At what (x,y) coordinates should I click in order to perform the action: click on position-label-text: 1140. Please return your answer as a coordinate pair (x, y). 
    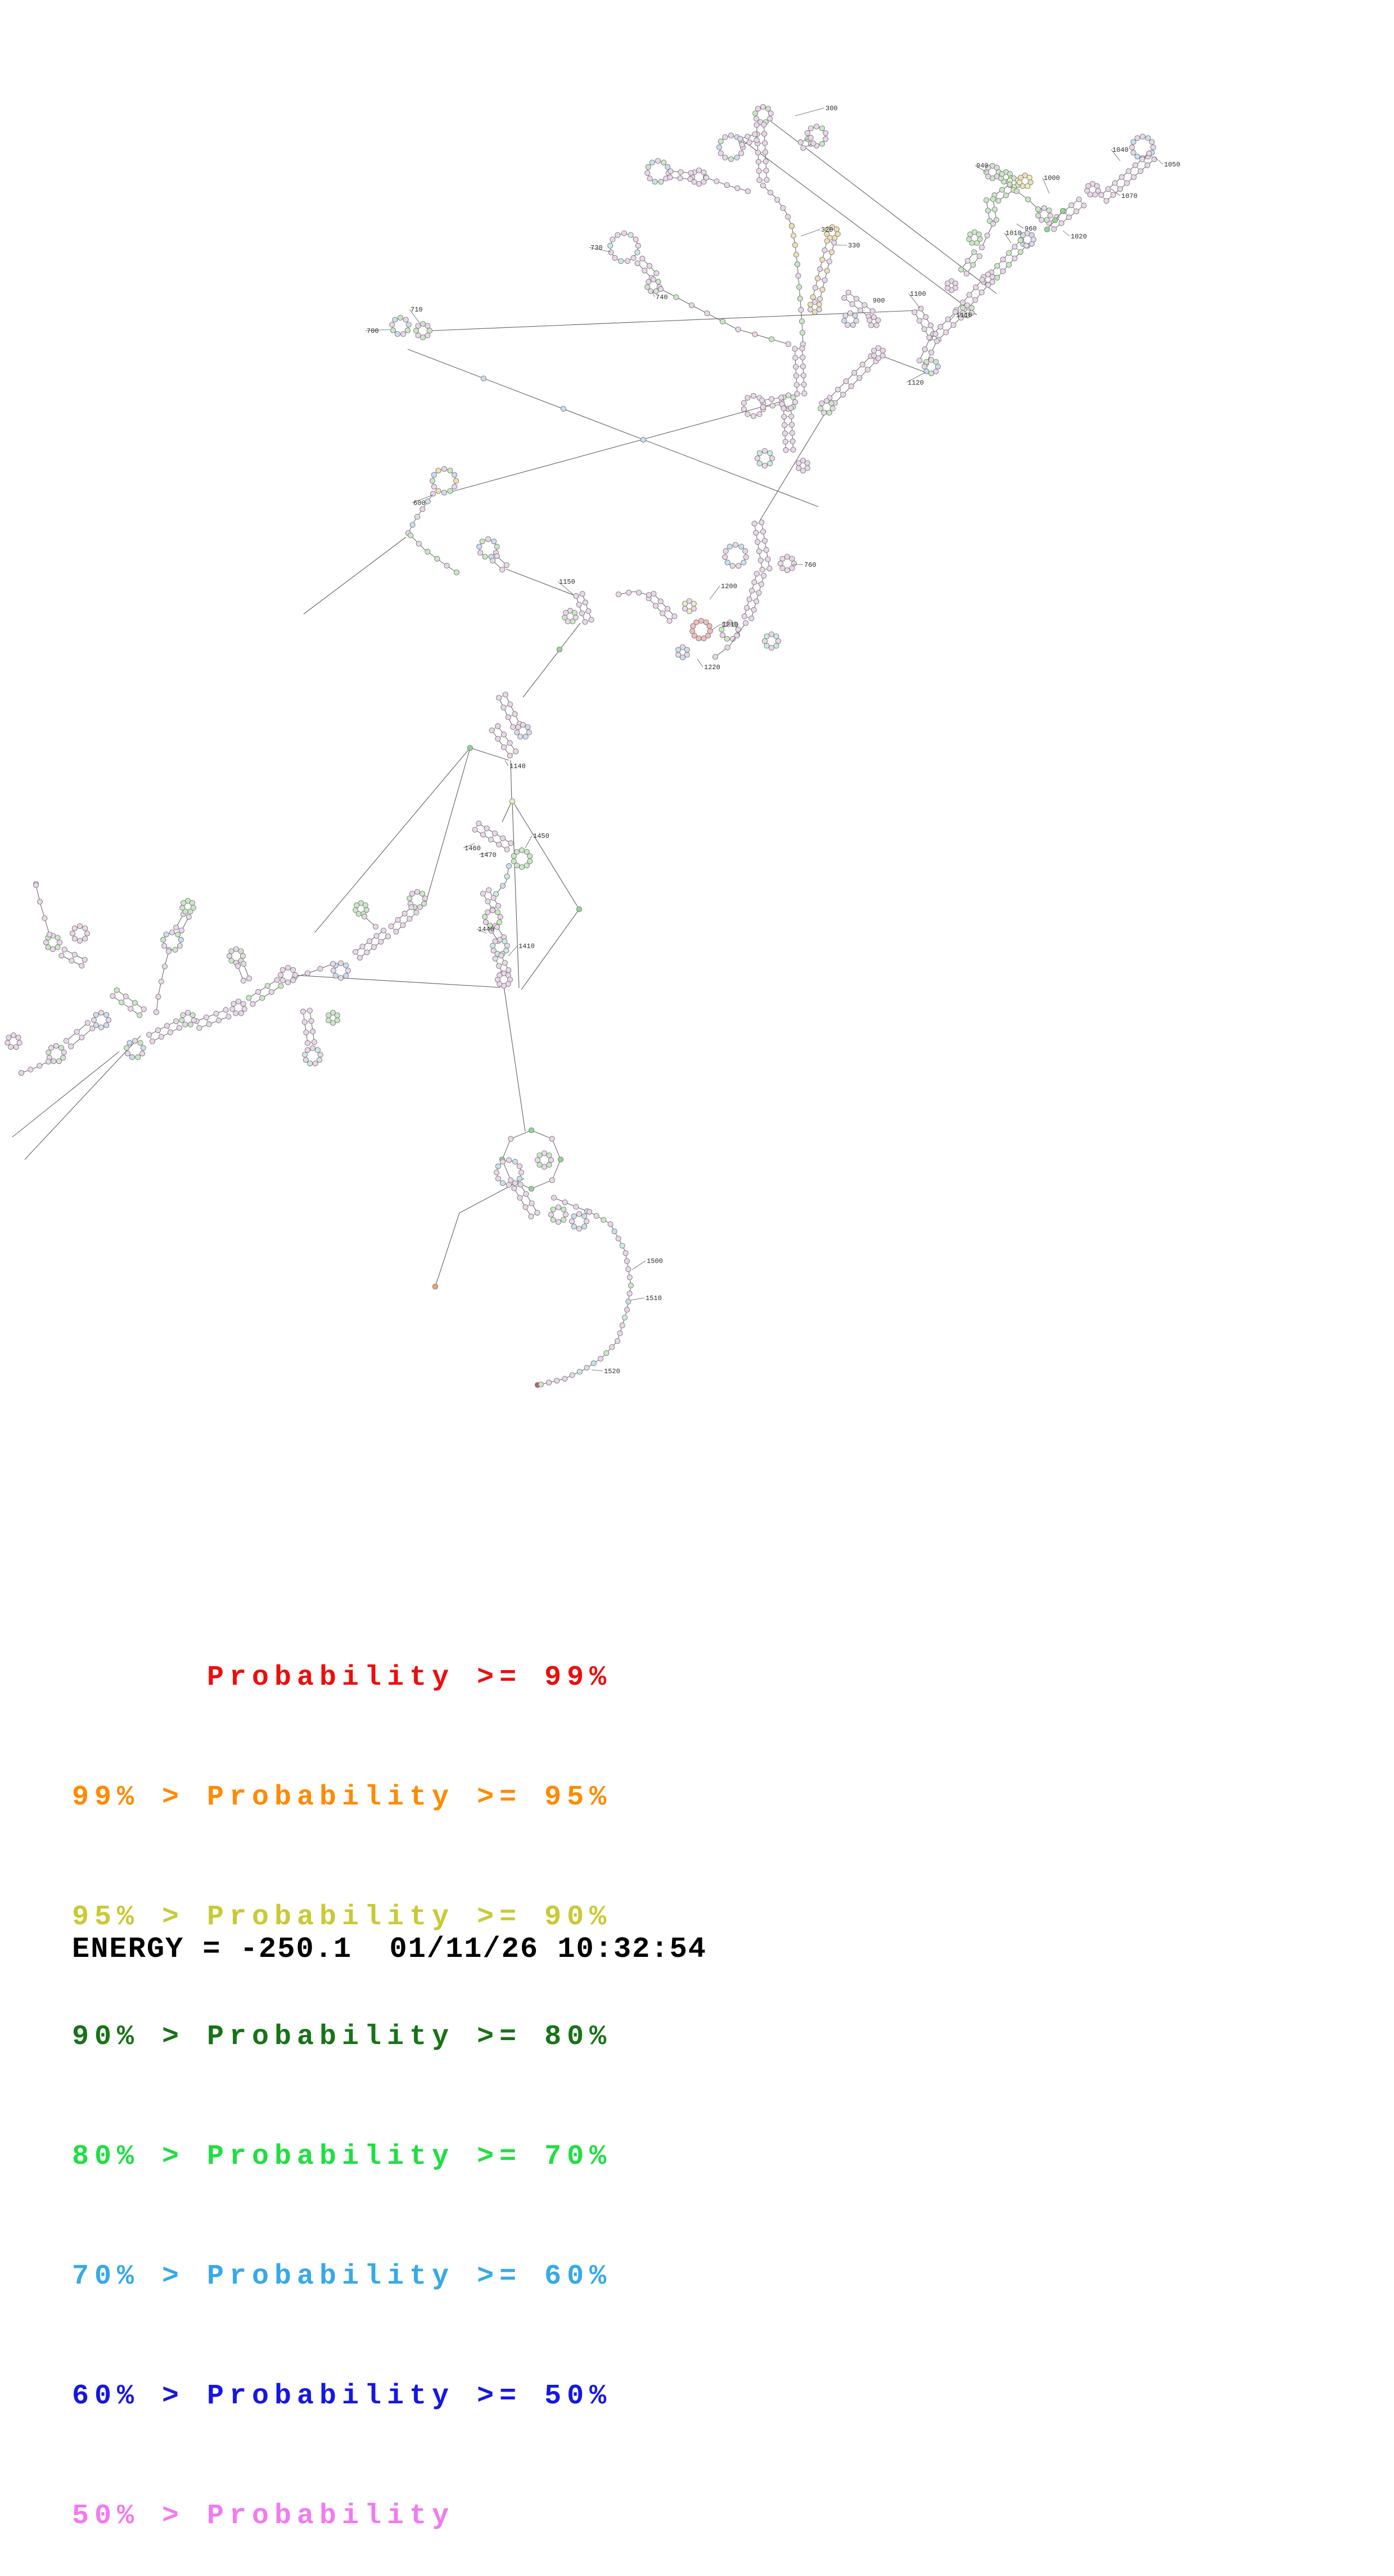
    Looking at the image, I should click on (517, 766).